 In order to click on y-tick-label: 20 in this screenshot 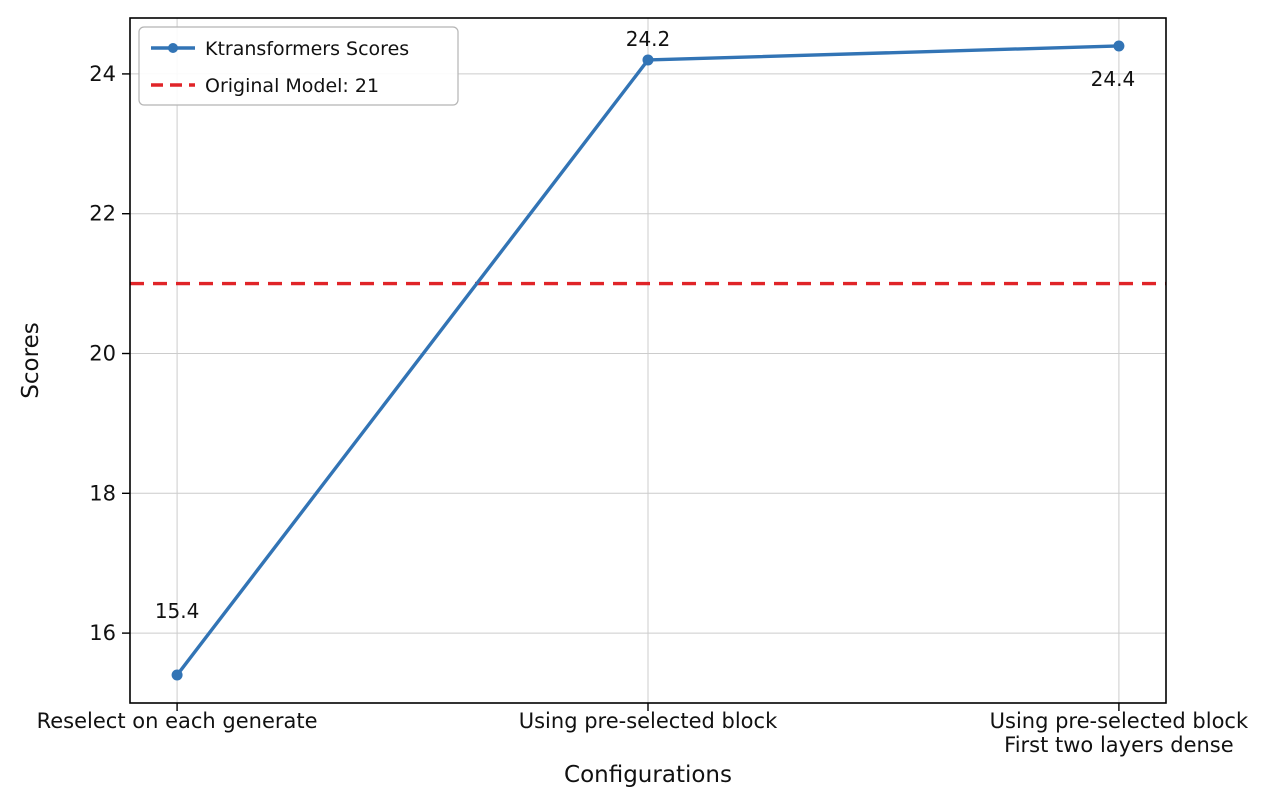, I will do `click(102, 354)`.